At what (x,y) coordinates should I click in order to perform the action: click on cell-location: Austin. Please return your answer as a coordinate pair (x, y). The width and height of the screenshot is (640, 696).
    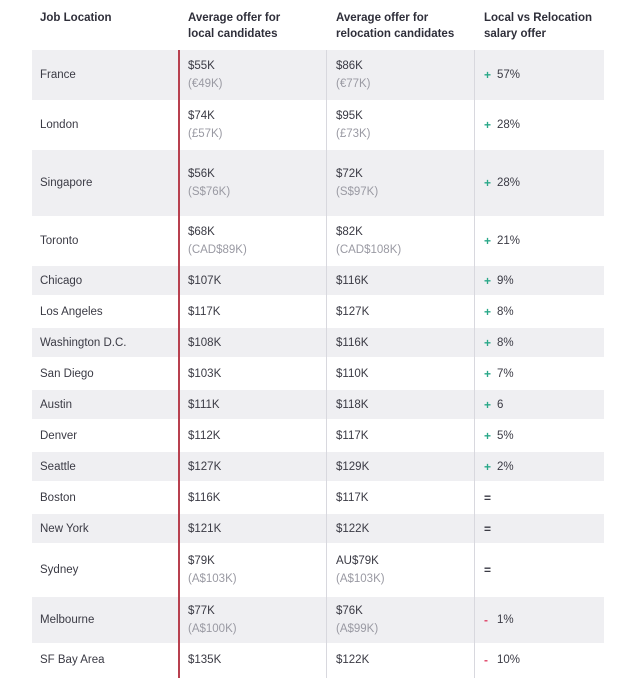
    Looking at the image, I should click on (110, 404).